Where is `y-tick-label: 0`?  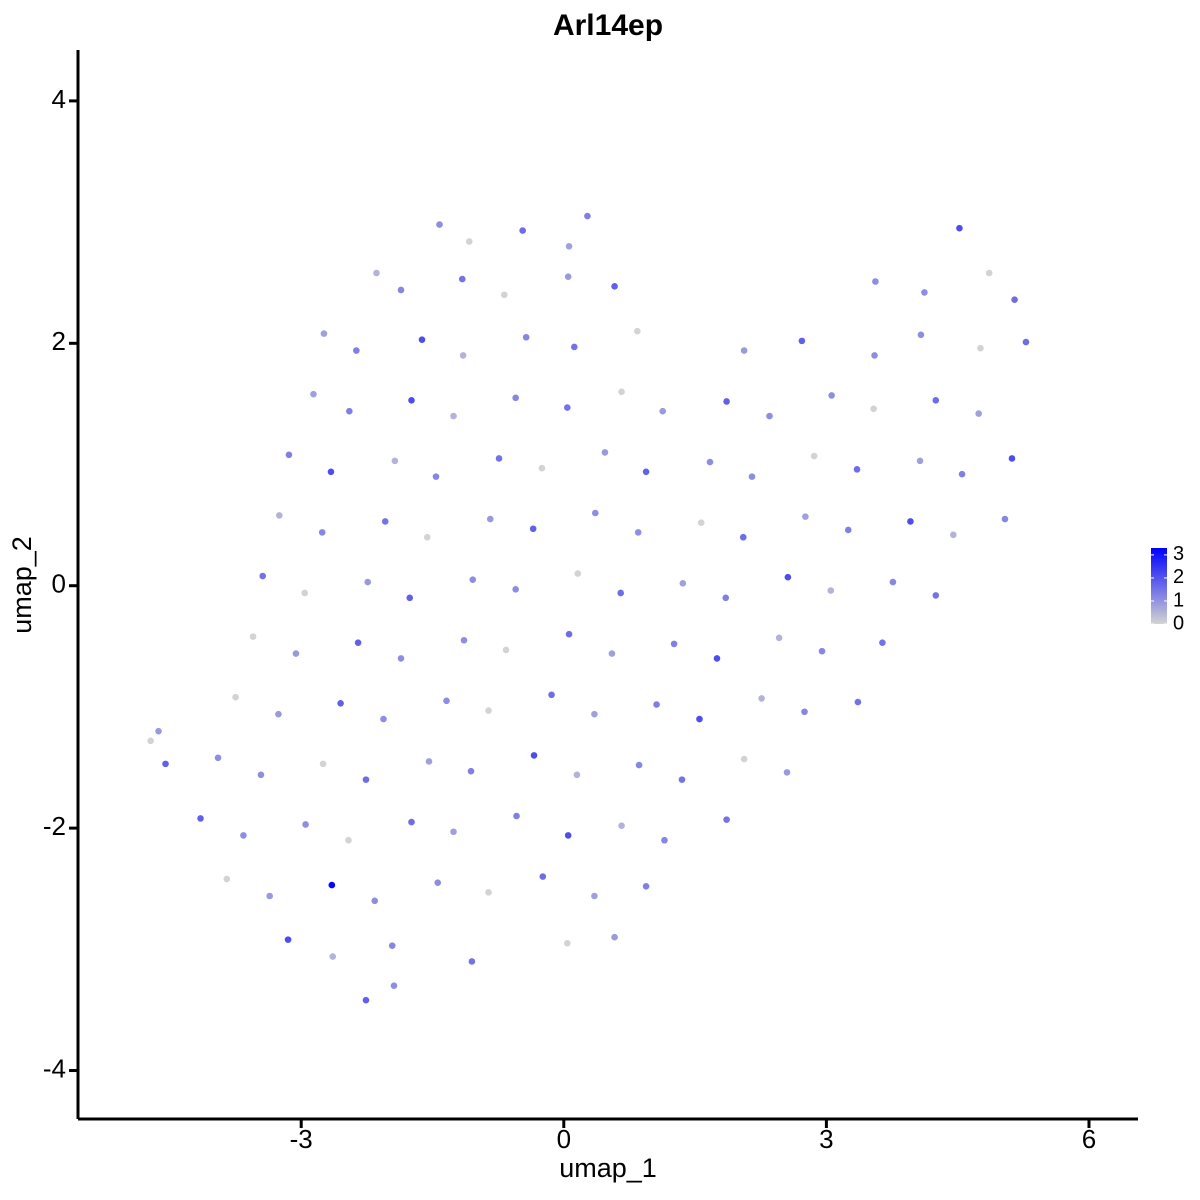 y-tick-label: 0 is located at coordinates (59, 584).